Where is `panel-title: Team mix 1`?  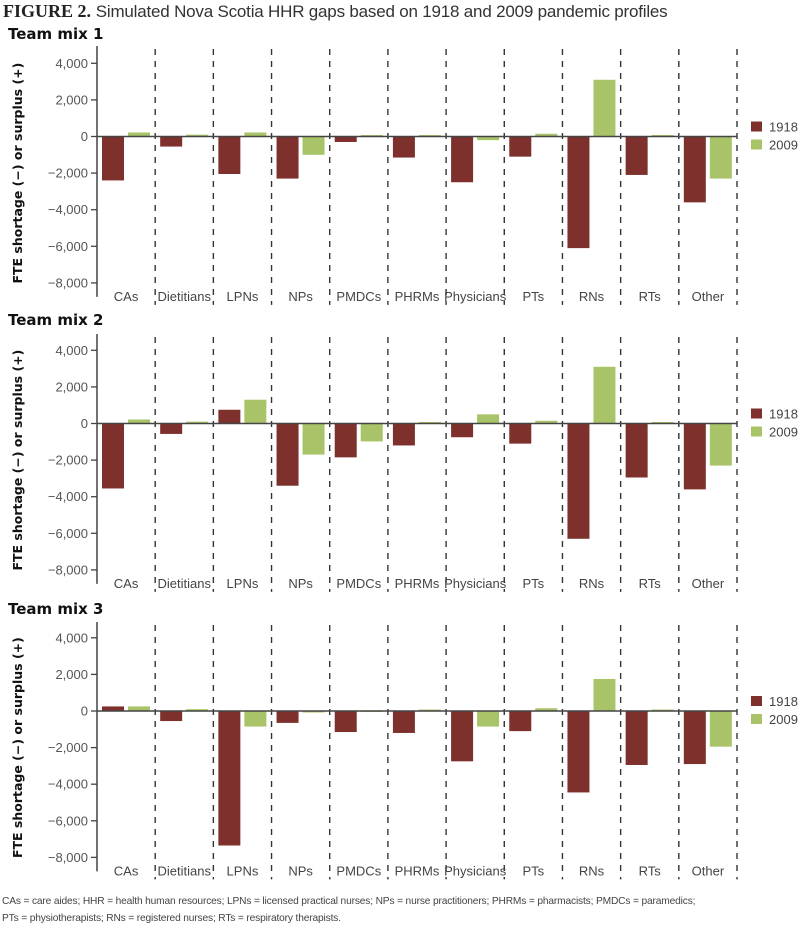
panel-title: Team mix 1 is located at coordinates (56, 34).